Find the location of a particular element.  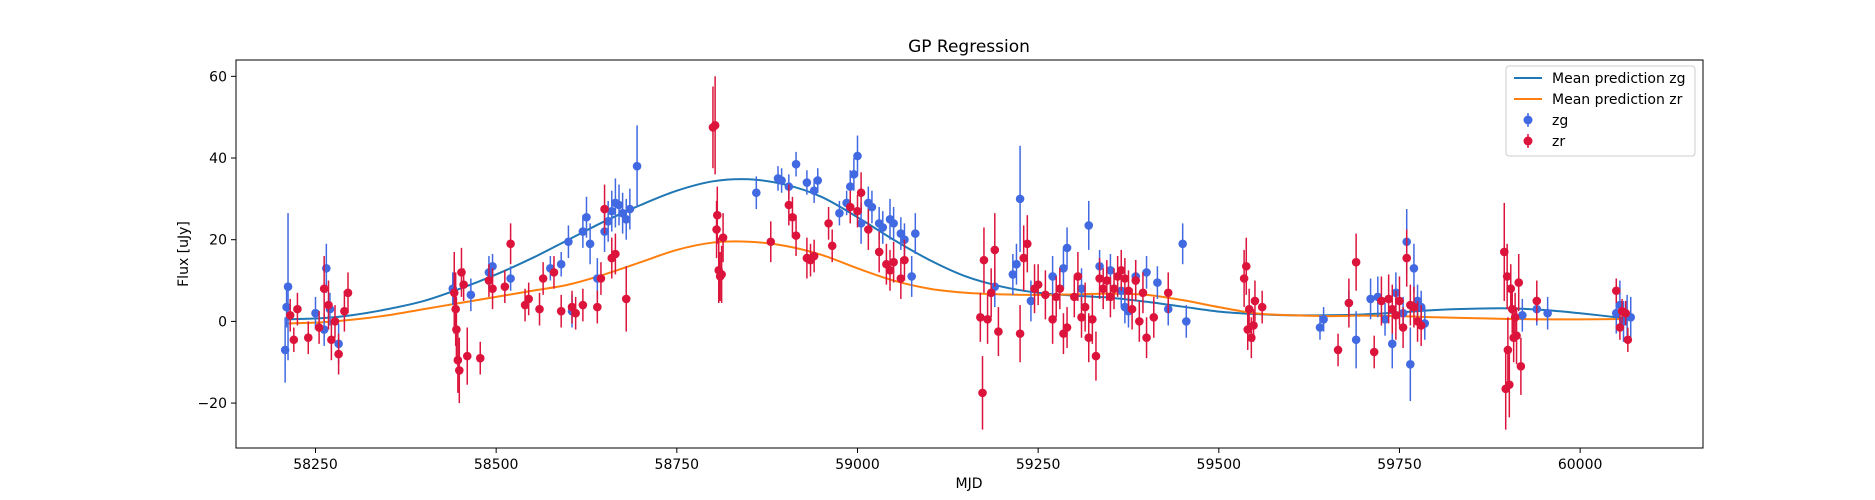

chart-title: GP Regression is located at coordinates (969, 47).